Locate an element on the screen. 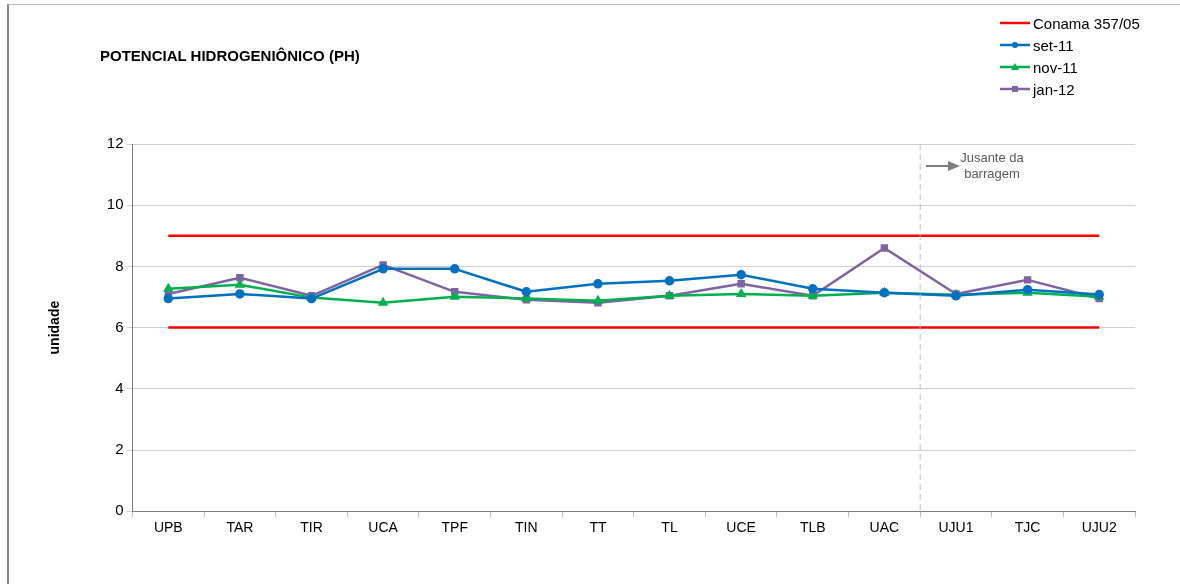 This screenshot has width=1180, height=584. x-tick-label: TL is located at coordinates (669, 527).